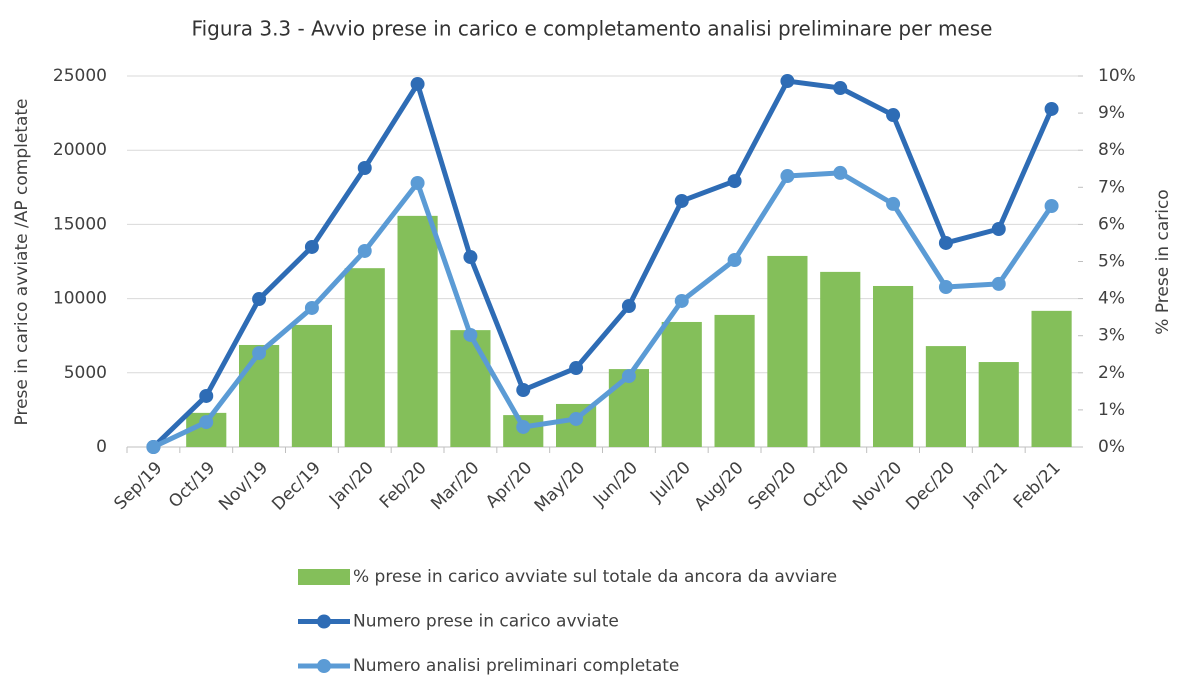 The image size is (1177, 677). What do you see at coordinates (1111, 150) in the screenshot?
I see `y2-tick-label: 8%` at bounding box center [1111, 150].